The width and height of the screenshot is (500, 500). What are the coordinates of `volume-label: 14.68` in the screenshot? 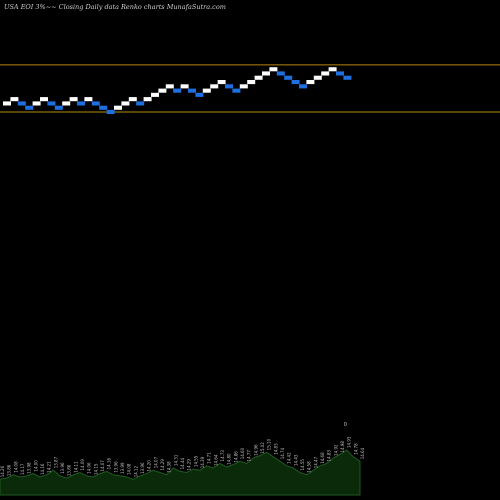 It's located at (322, 458).